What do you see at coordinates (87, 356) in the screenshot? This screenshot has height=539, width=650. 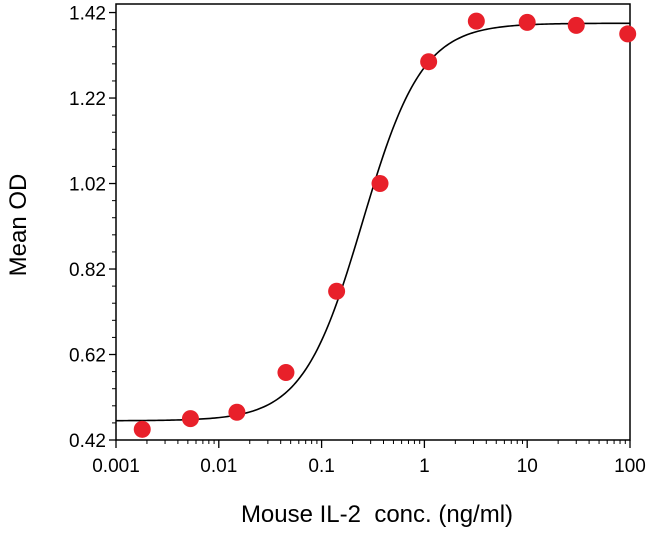 I see `y-tick-label: 0.62` at bounding box center [87, 356].